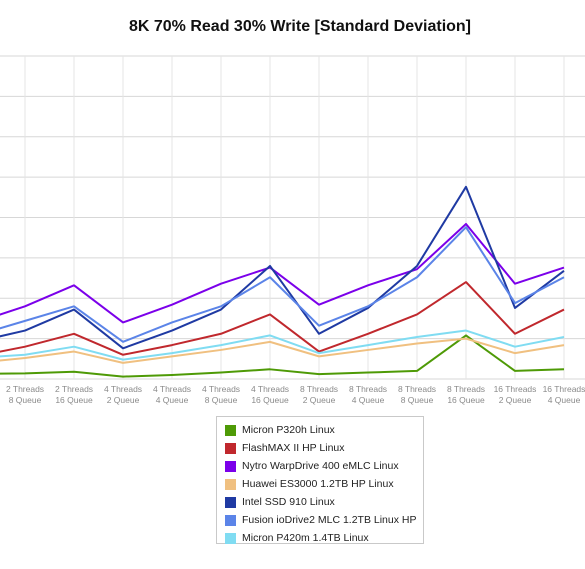  What do you see at coordinates (288, 430) in the screenshot?
I see `legend-label: Micron P320h Linux` at bounding box center [288, 430].